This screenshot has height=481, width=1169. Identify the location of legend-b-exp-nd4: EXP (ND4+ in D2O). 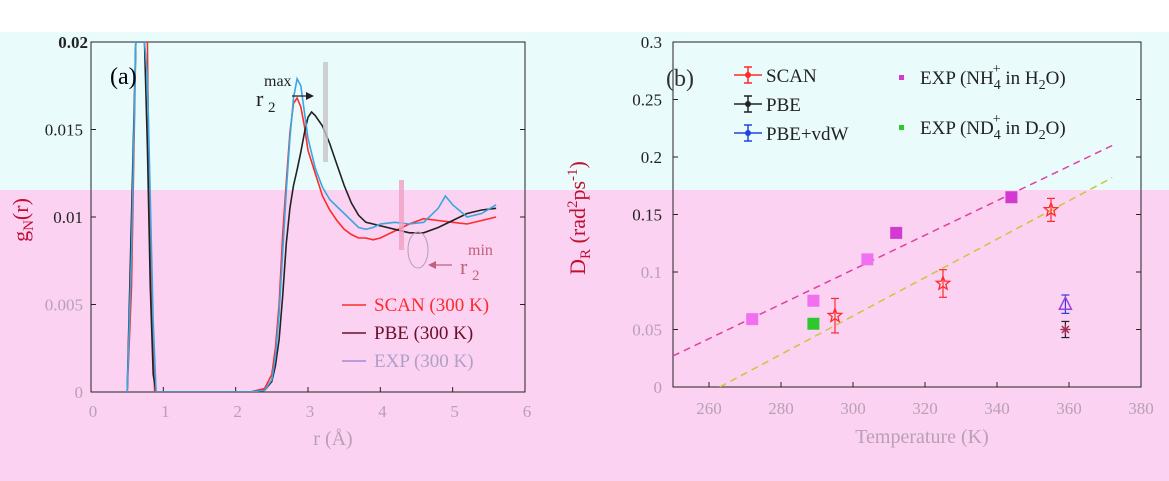
(982, 127).